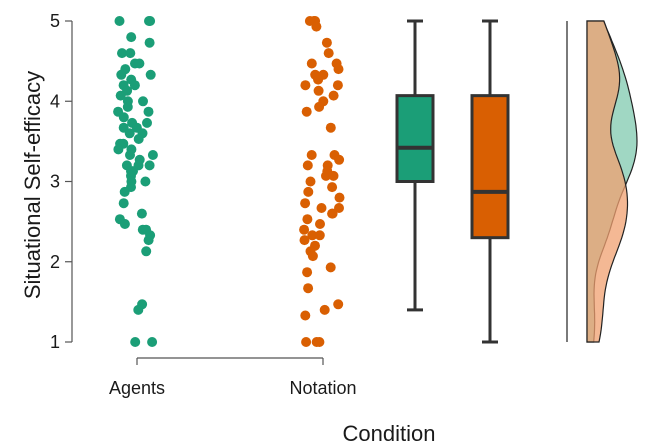 The image size is (663, 445). I want to click on y-tick-label: 1, so click(55, 342).